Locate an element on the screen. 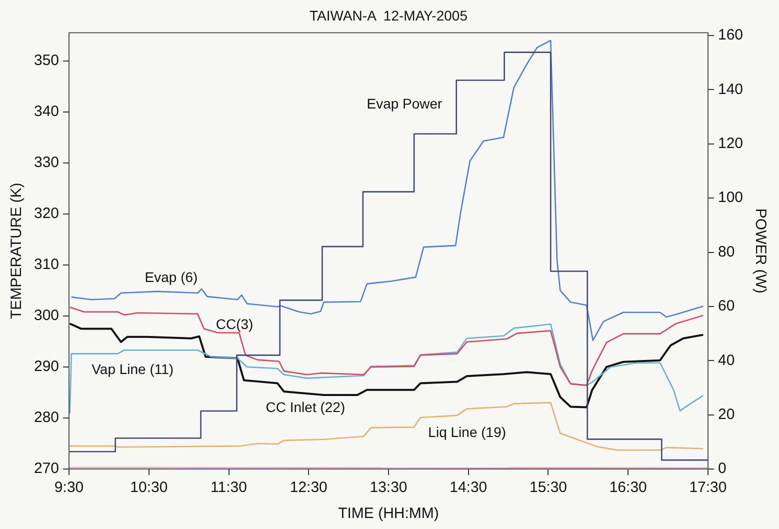  y-tick-label: 300 is located at coordinates (47, 315).